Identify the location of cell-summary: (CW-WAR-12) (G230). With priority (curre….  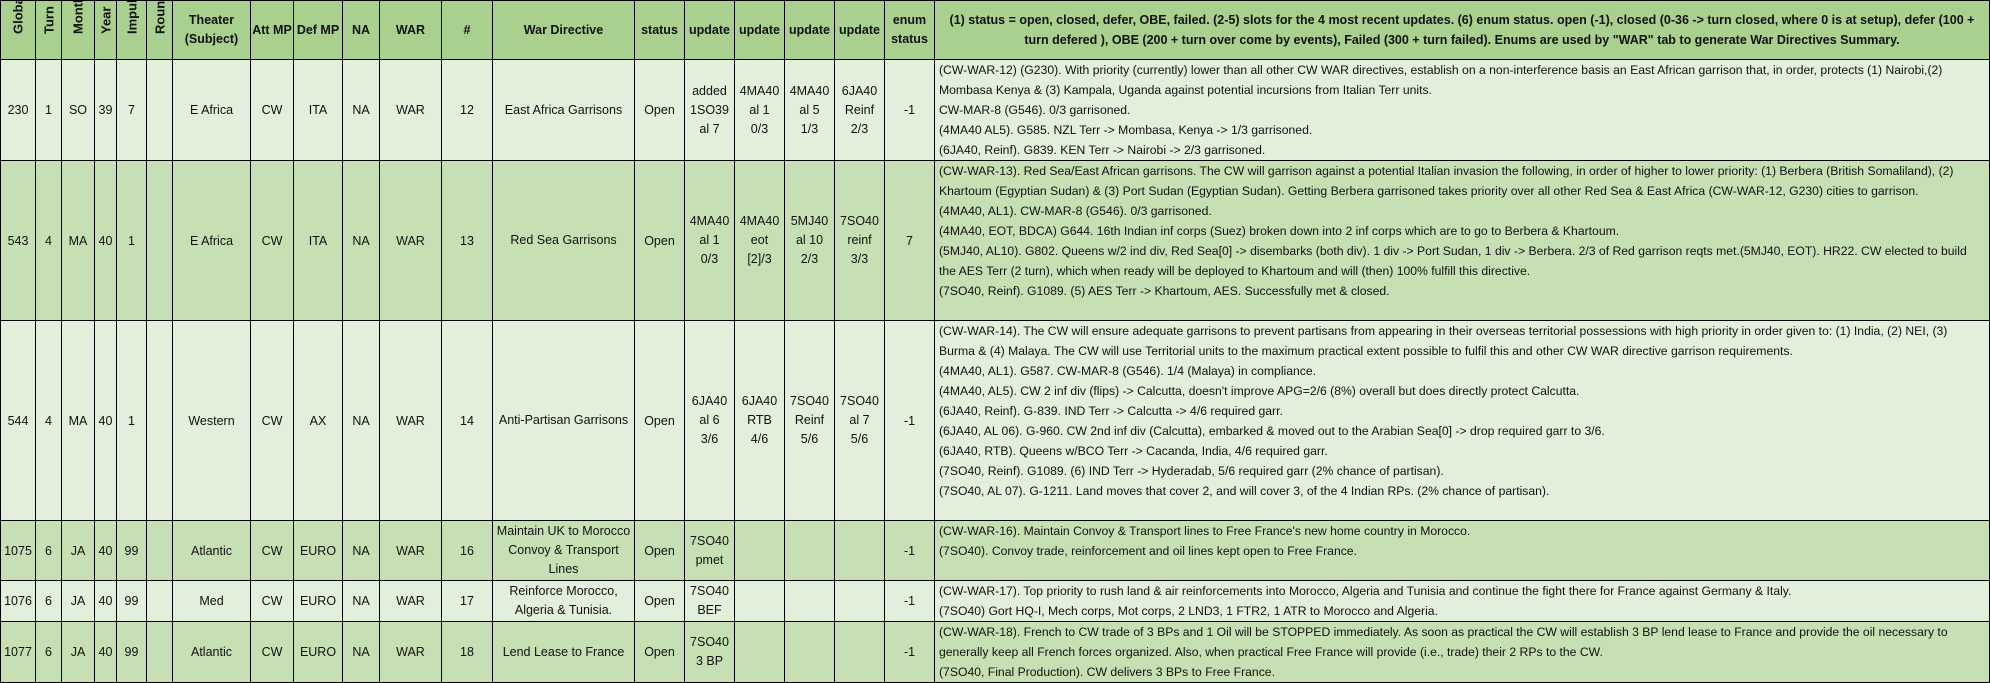
(1462, 110).